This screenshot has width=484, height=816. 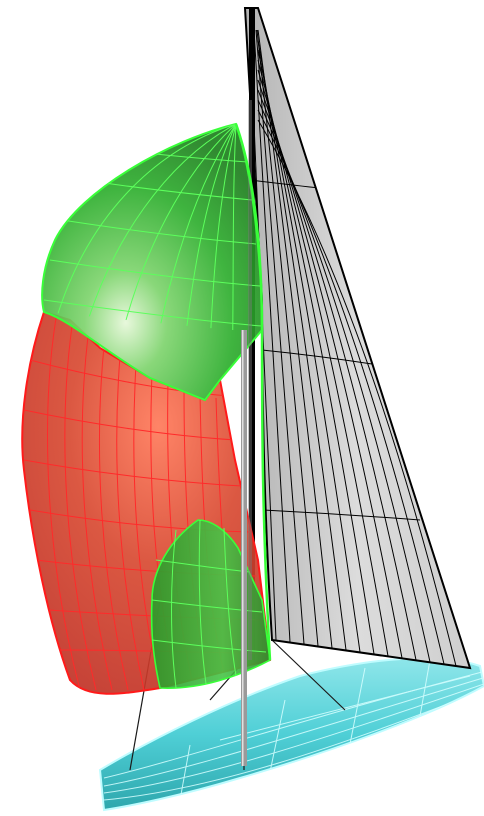 What do you see at coordinates (246, 433) in the screenshot?
I see `mast` at bounding box center [246, 433].